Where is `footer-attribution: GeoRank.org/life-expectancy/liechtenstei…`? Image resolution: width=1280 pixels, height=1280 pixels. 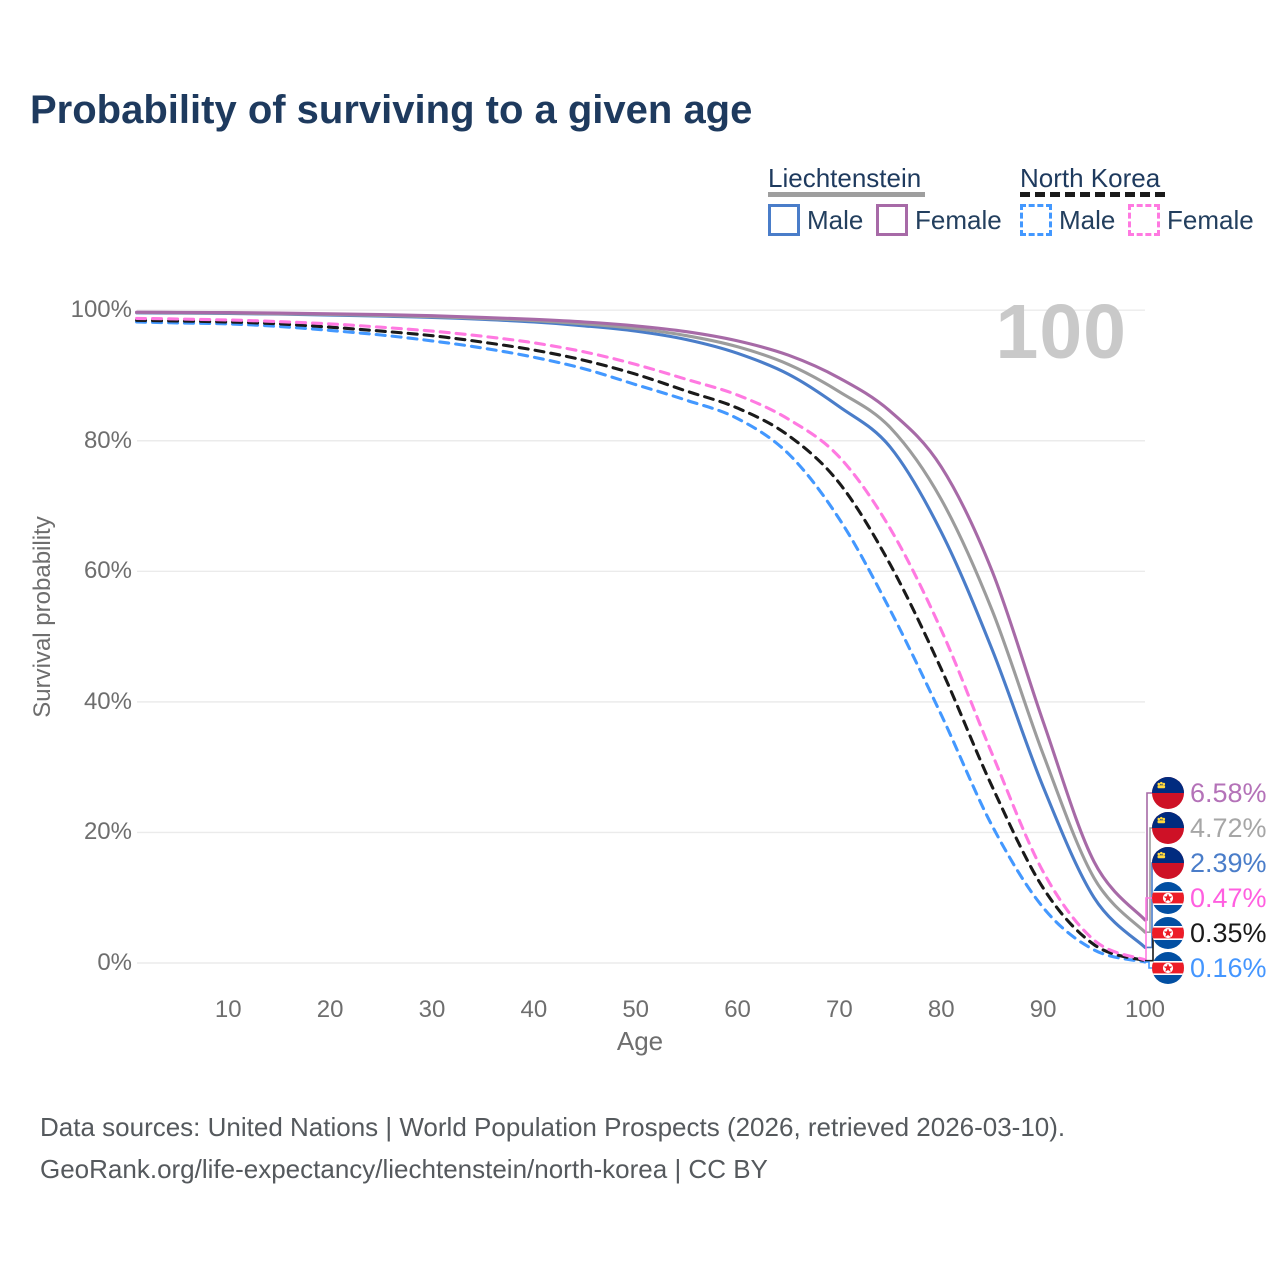 footer-attribution: GeoRank.org/life-expectancy/liechtenstei… is located at coordinates (404, 1169).